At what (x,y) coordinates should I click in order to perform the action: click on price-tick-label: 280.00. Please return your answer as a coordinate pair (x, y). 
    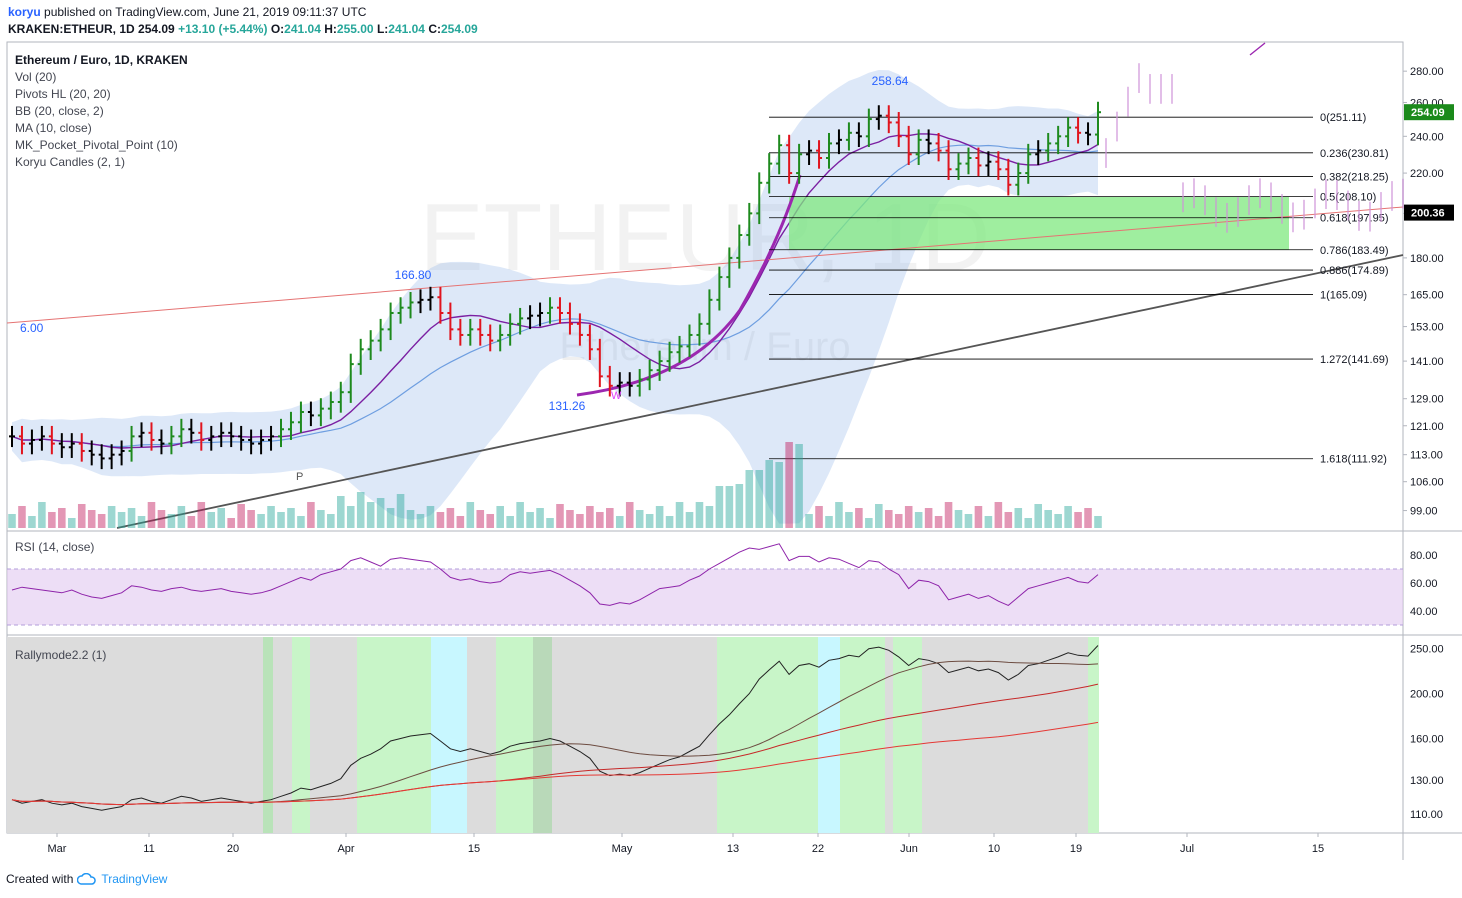
    Looking at the image, I should click on (1427, 72).